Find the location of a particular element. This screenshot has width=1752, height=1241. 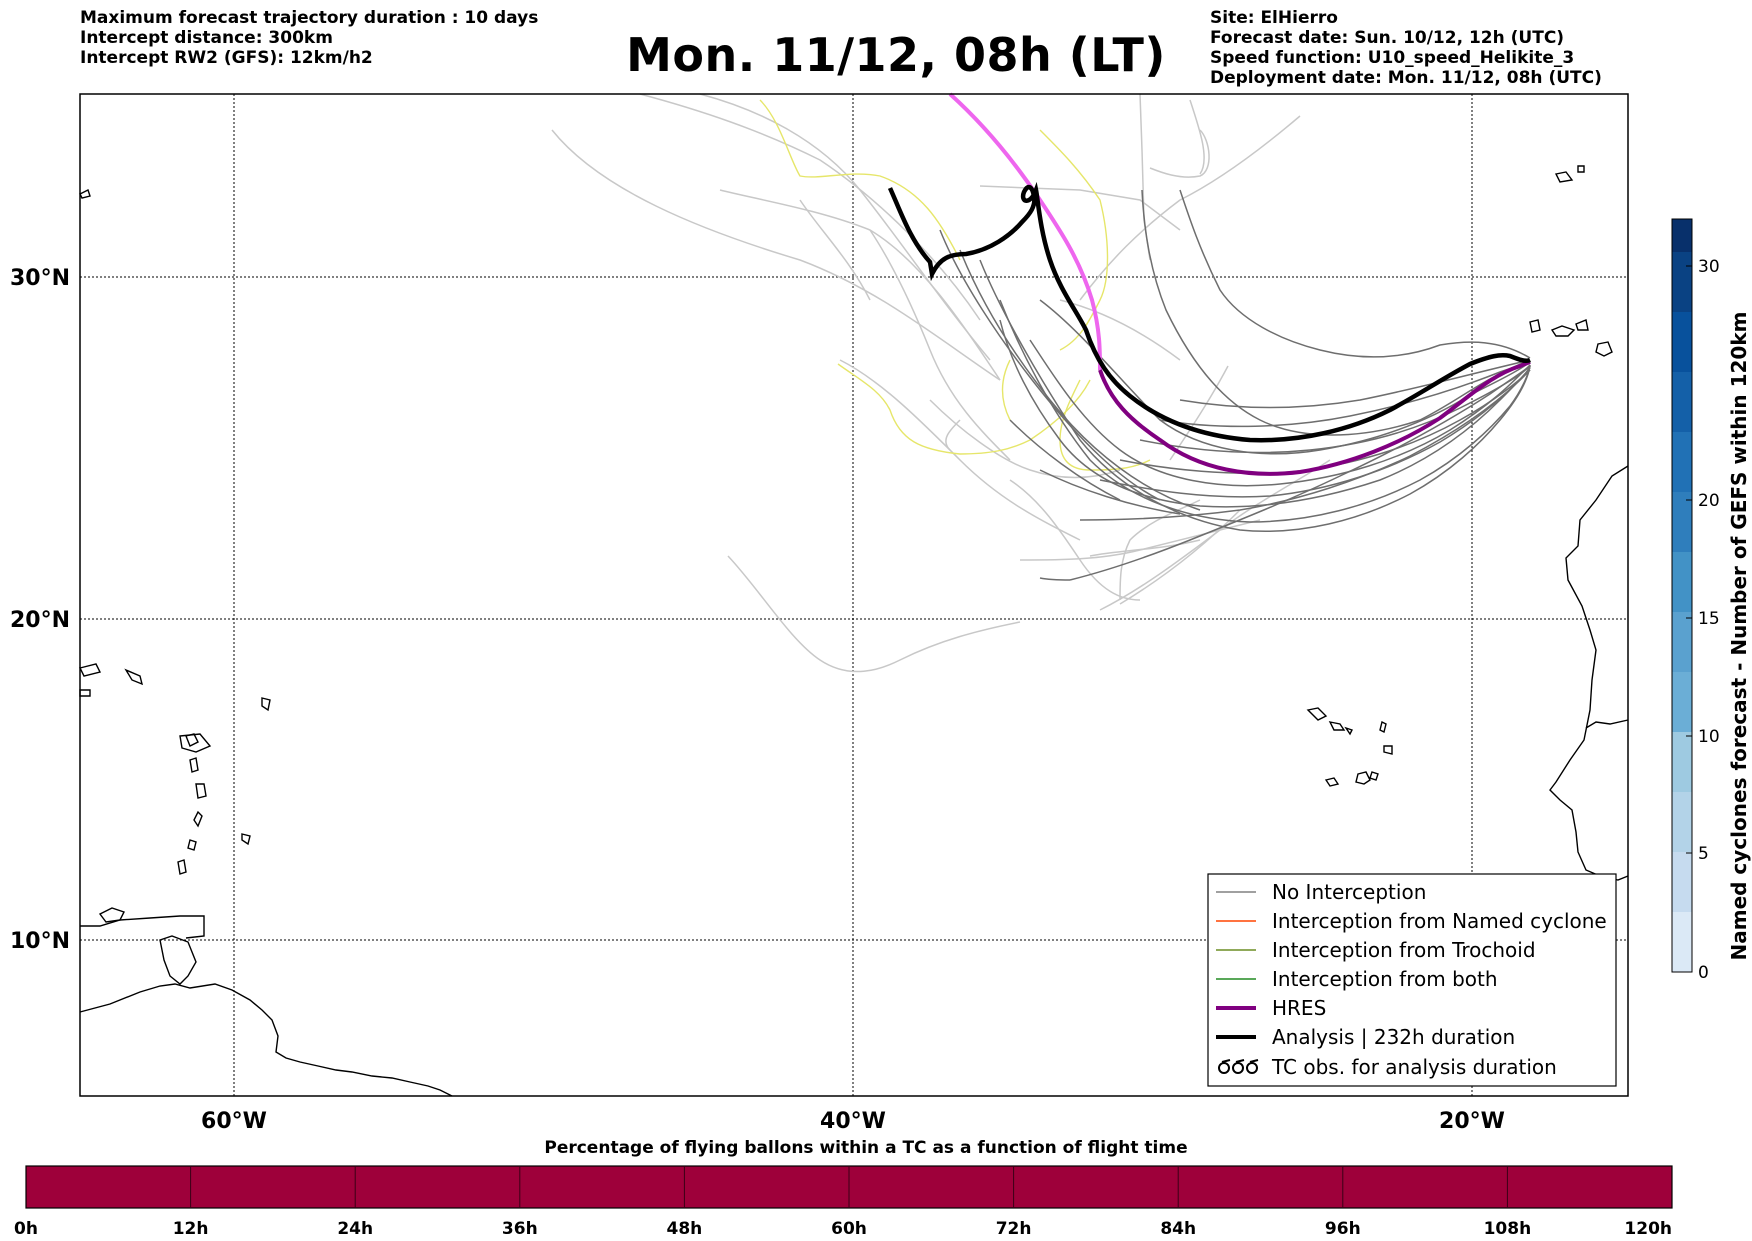

legend-item-both: Interception from both is located at coordinates (1357, 979).